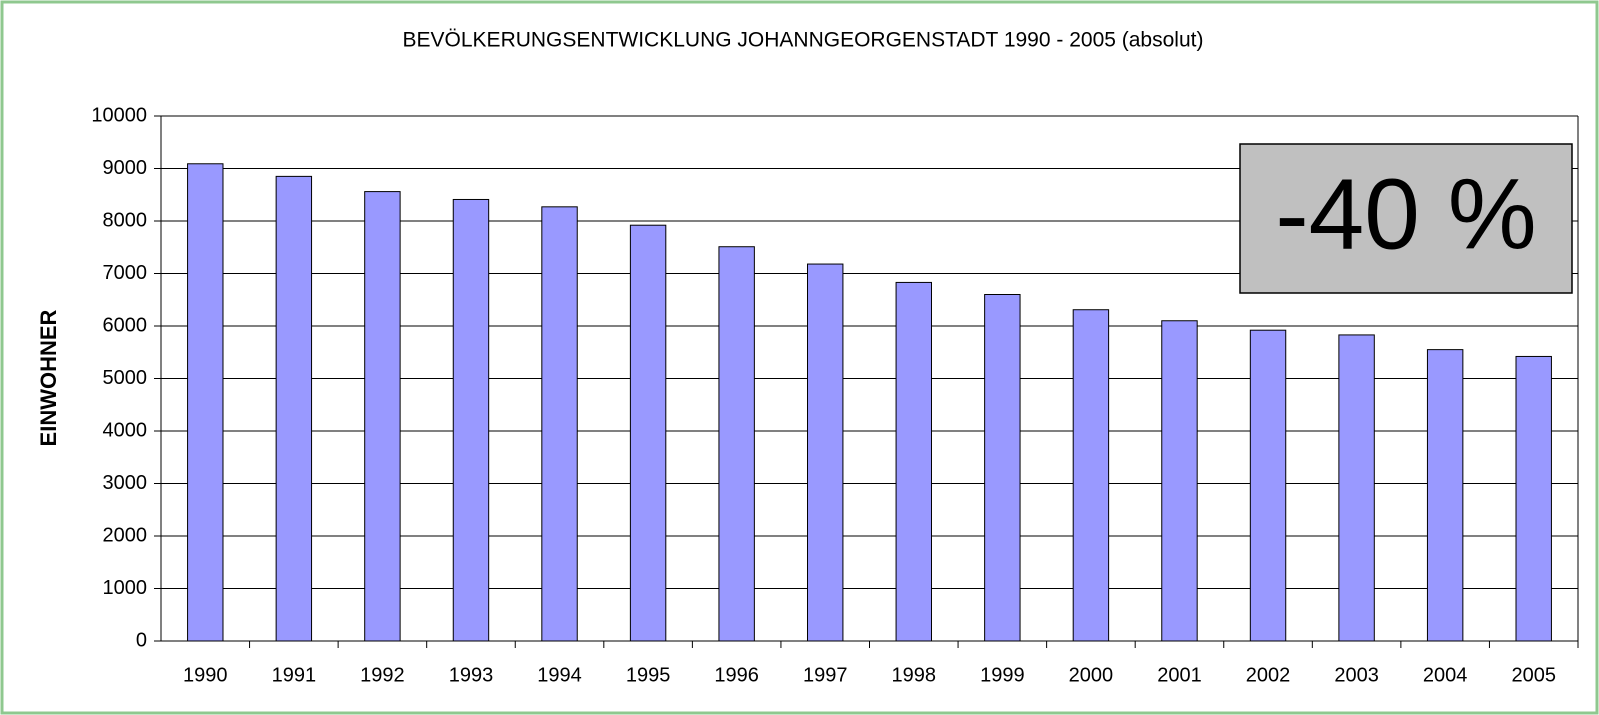 The height and width of the screenshot is (715, 1599). What do you see at coordinates (125, 588) in the screenshot?
I see `y-tick-label: 1000` at bounding box center [125, 588].